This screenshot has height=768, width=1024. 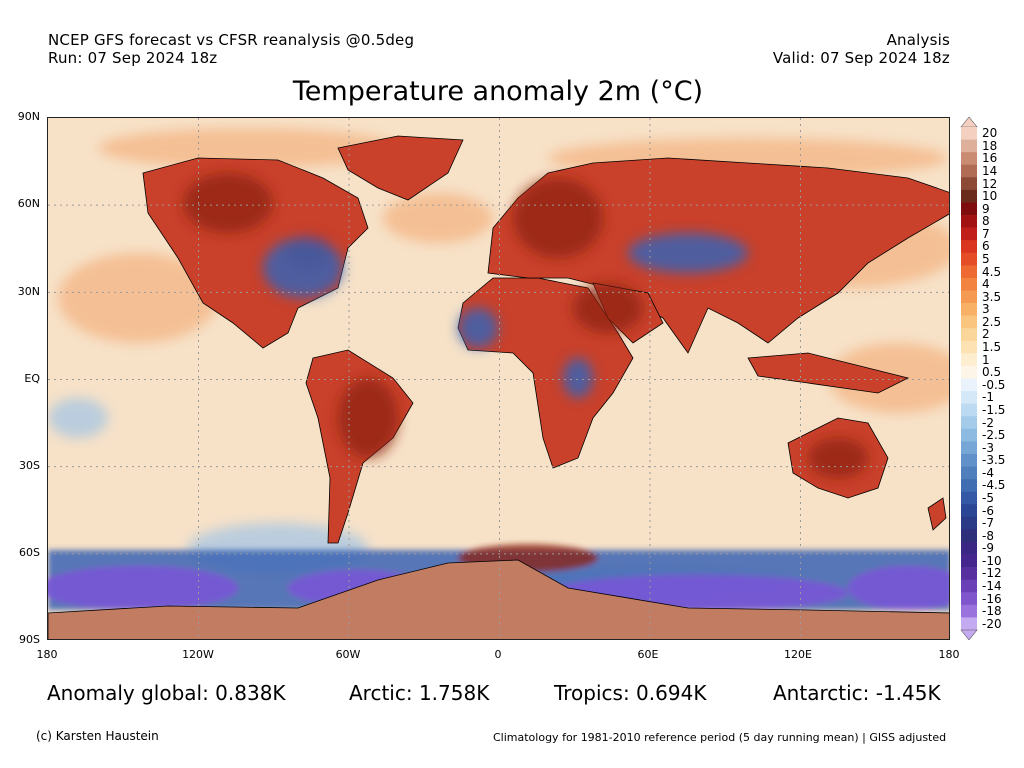 I want to click on colorbar-label: -9, so click(x=988, y=548).